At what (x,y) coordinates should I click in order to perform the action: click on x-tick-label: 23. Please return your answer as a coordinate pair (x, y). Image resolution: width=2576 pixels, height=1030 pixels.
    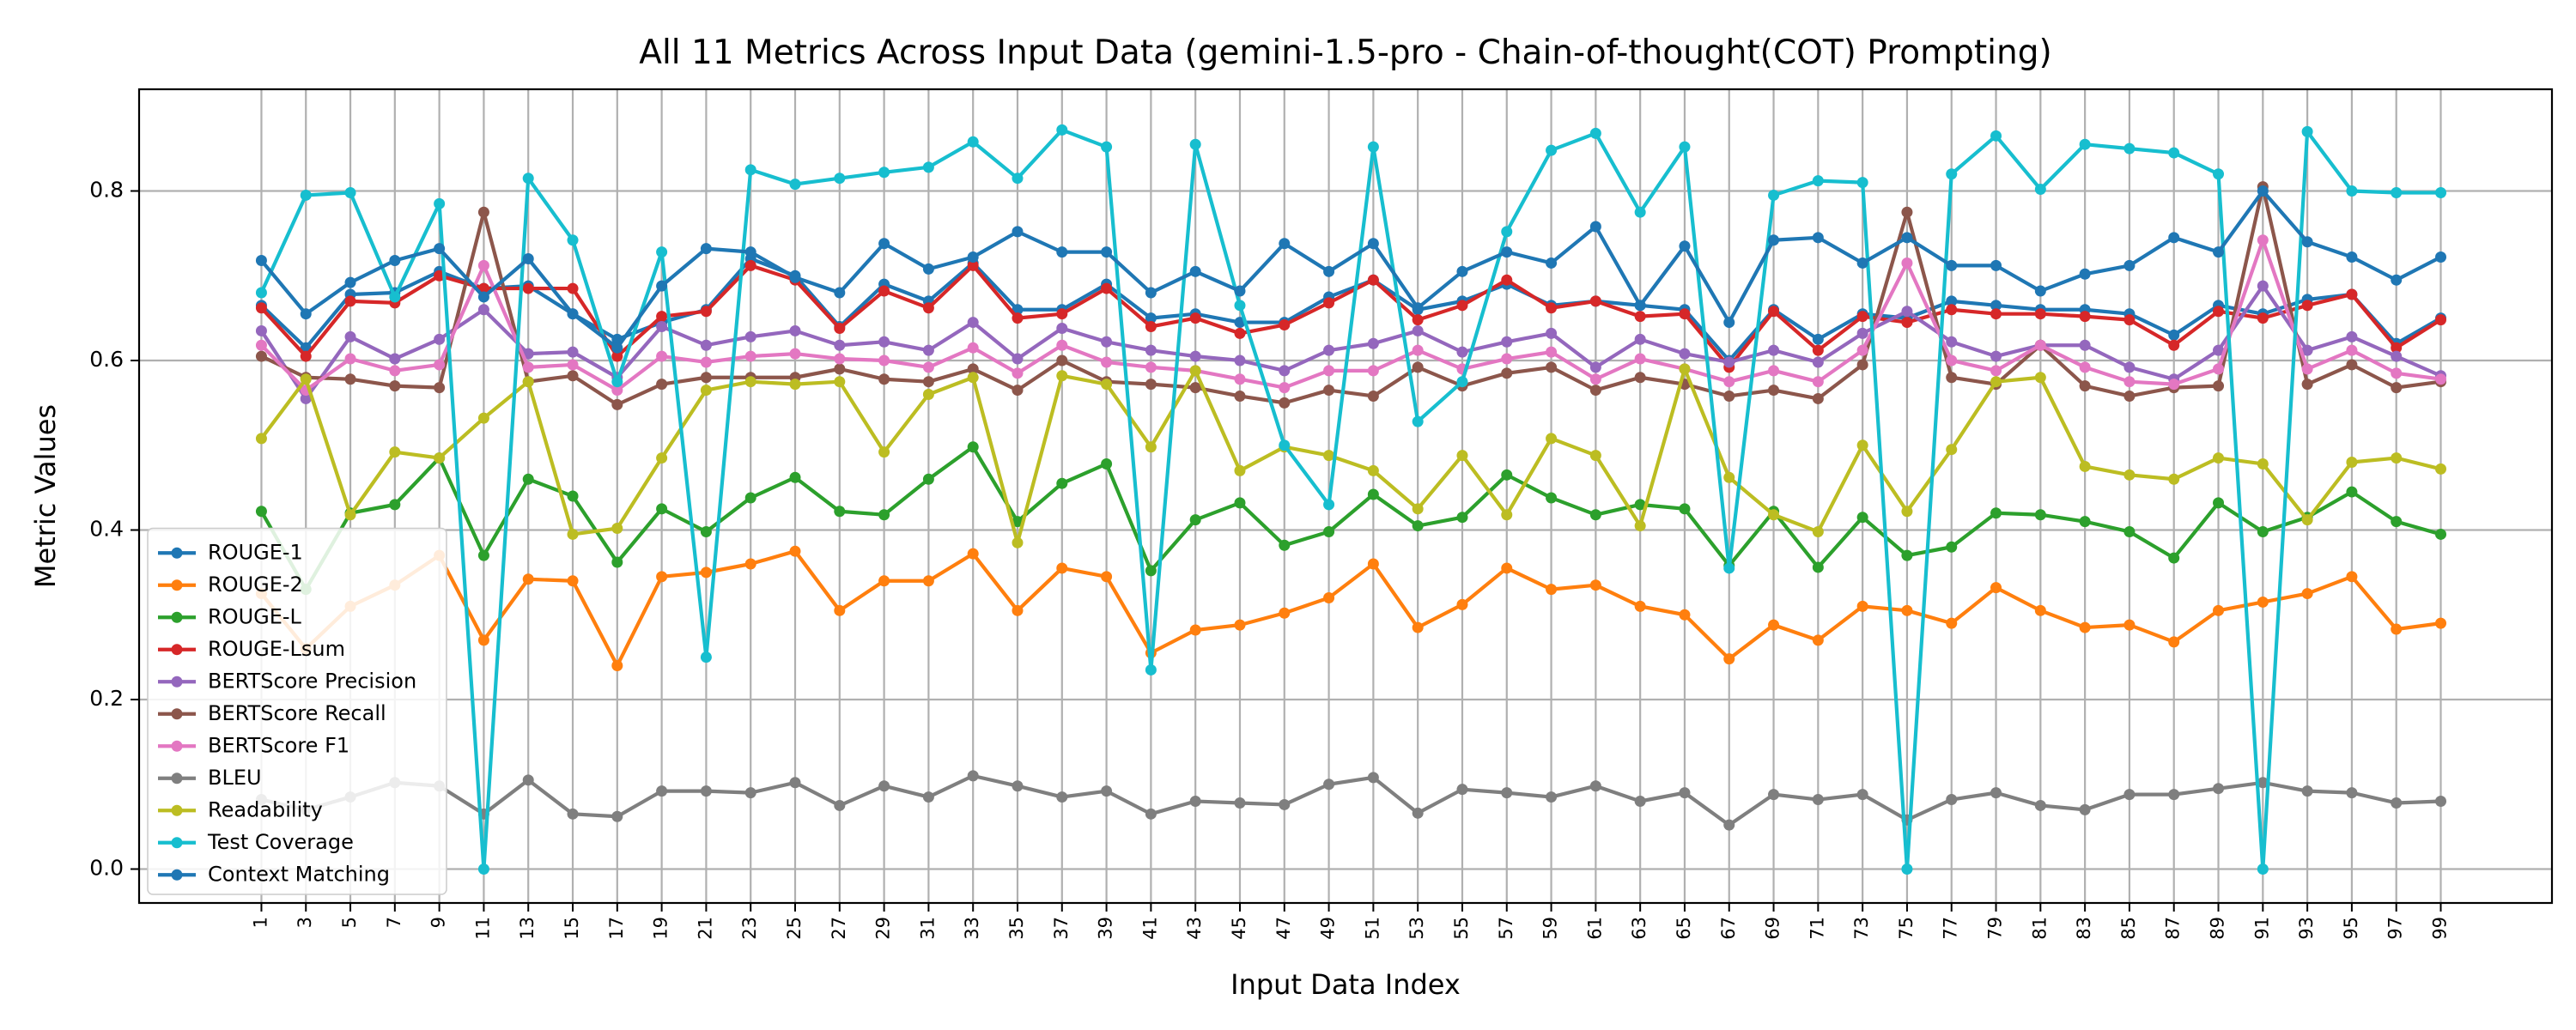
    Looking at the image, I should click on (749, 928).